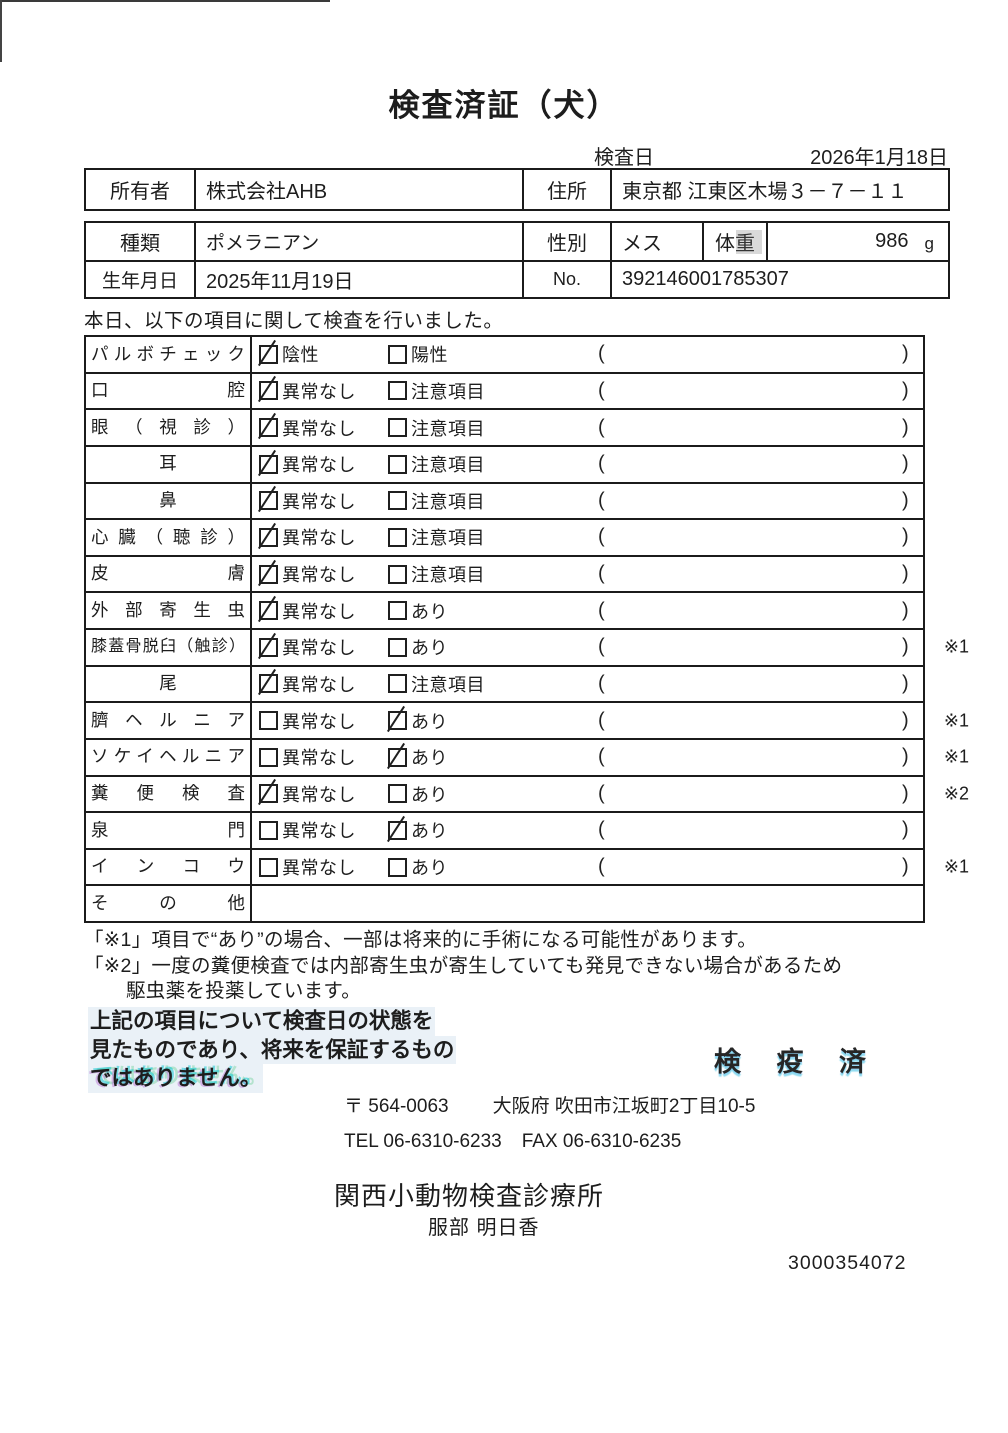  I want to click on inspection-item-name: 口腔, so click(168, 390).